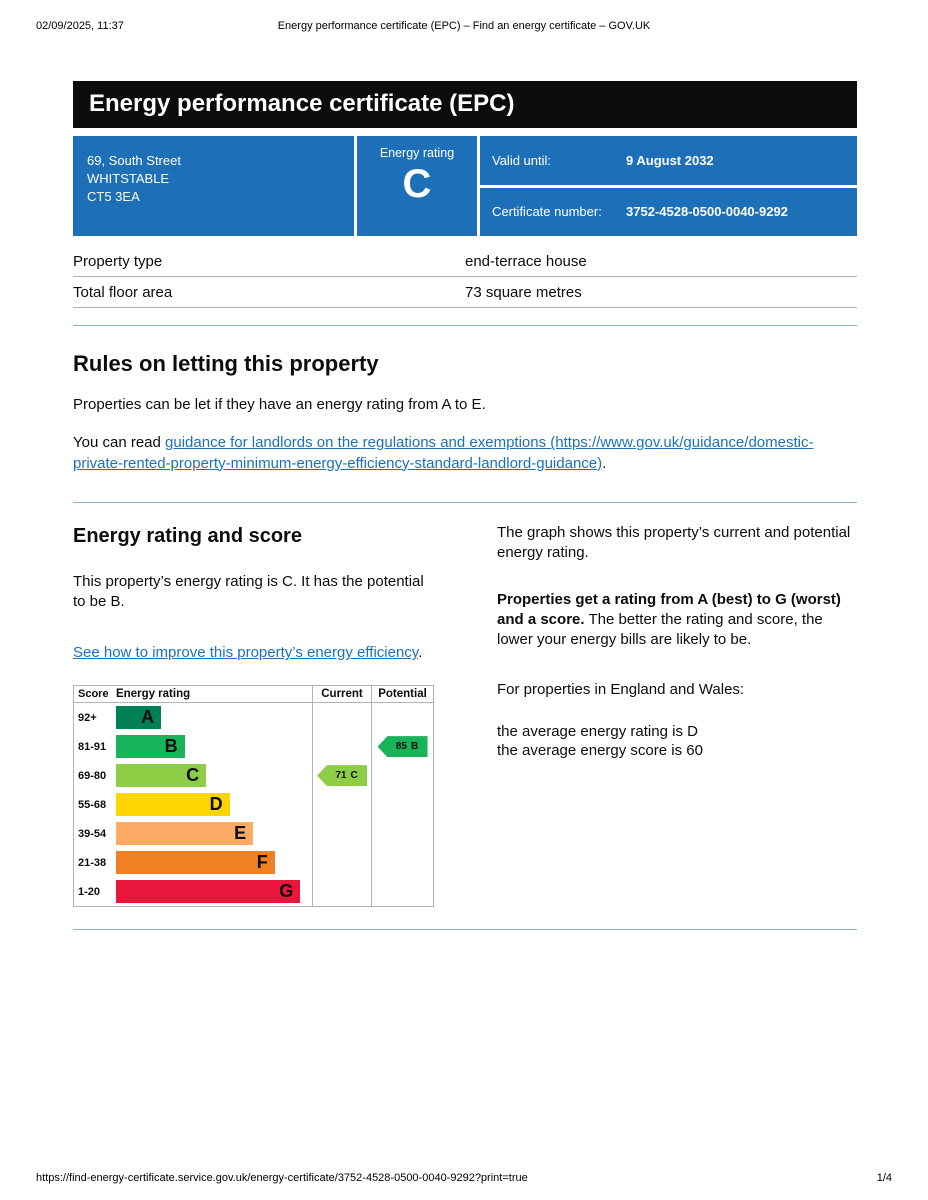  I want to click on print-page-number: 1/4, so click(884, 1178).